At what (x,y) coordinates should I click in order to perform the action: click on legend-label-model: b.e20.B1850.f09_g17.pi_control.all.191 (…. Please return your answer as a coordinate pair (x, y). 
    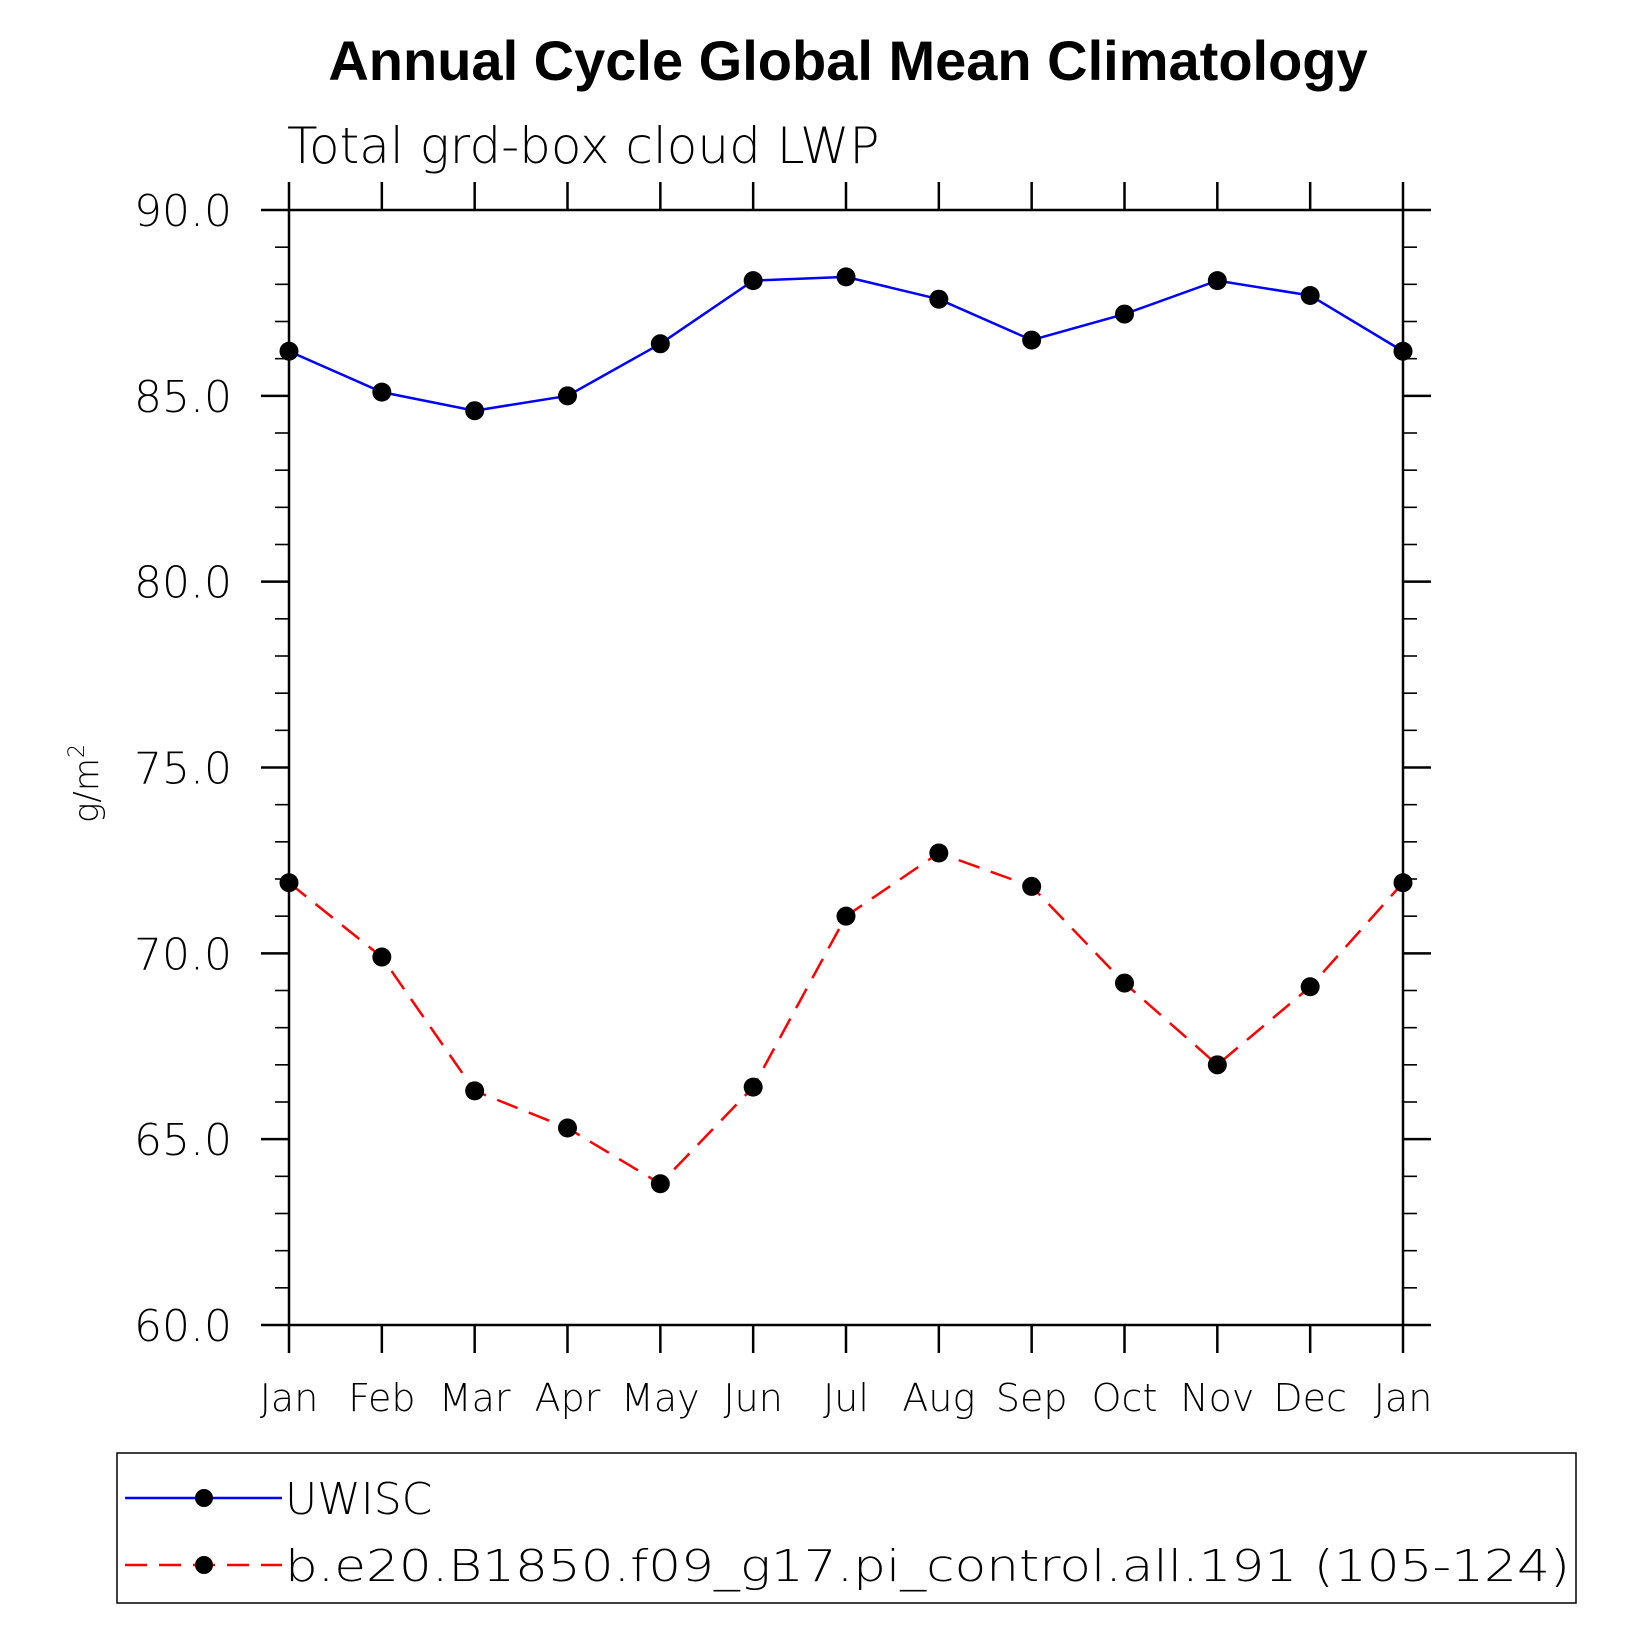
    Looking at the image, I should click on (927, 1566).